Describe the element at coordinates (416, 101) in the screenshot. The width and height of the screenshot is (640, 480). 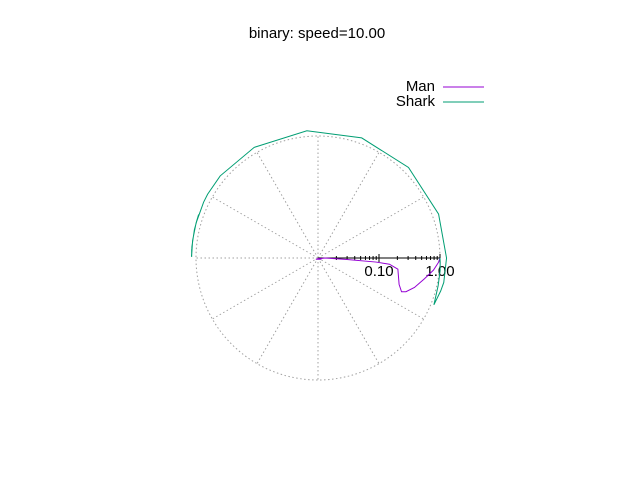
I see `legend-label-shark: Shark` at that location.